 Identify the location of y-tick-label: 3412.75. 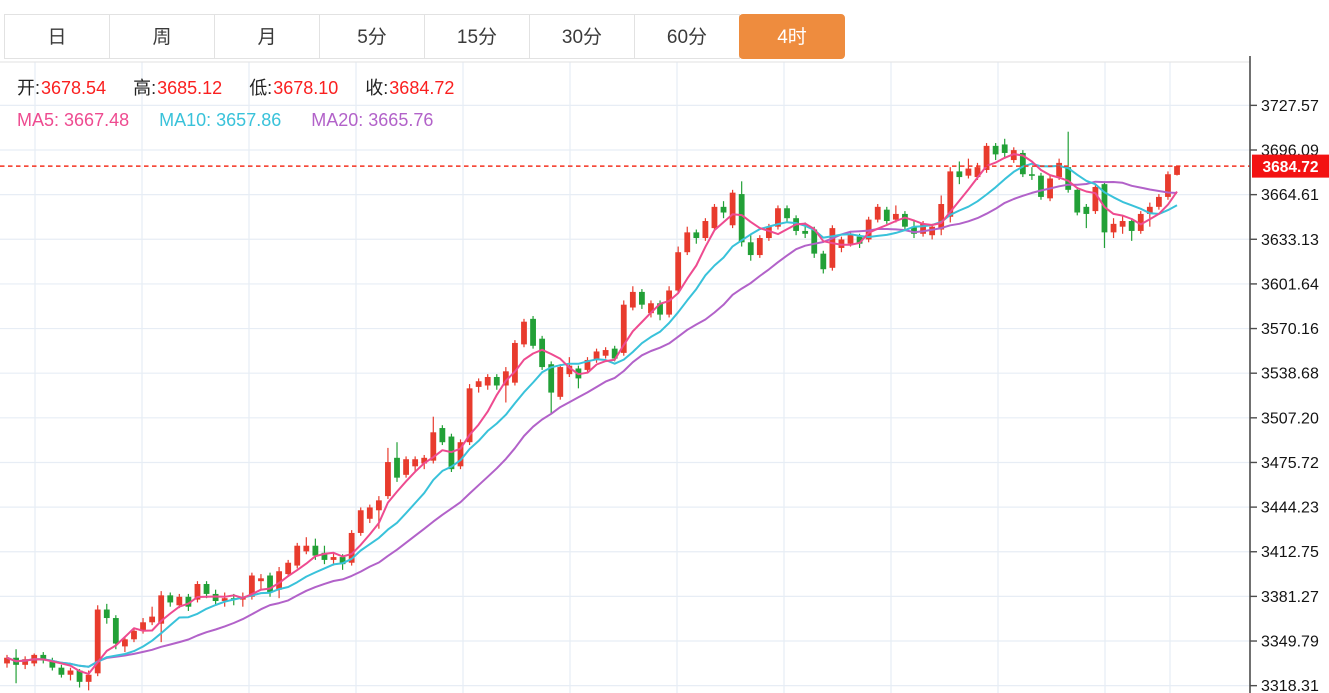
(1290, 552).